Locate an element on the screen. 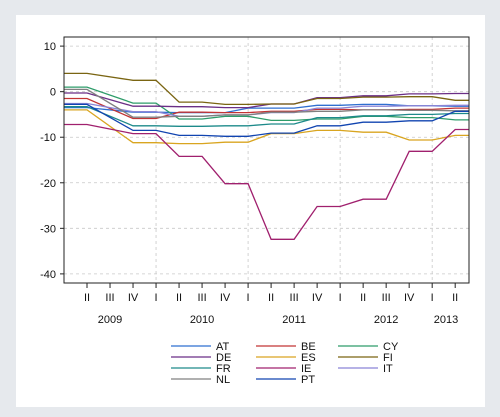 The width and height of the screenshot is (500, 417). y-tick-label: -20 is located at coordinates (48, 184).